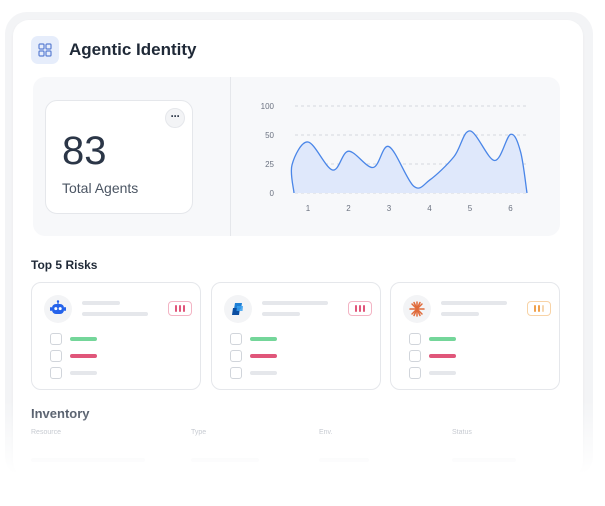  Describe the element at coordinates (230, 156) in the screenshot. I see `stats-divider` at that location.